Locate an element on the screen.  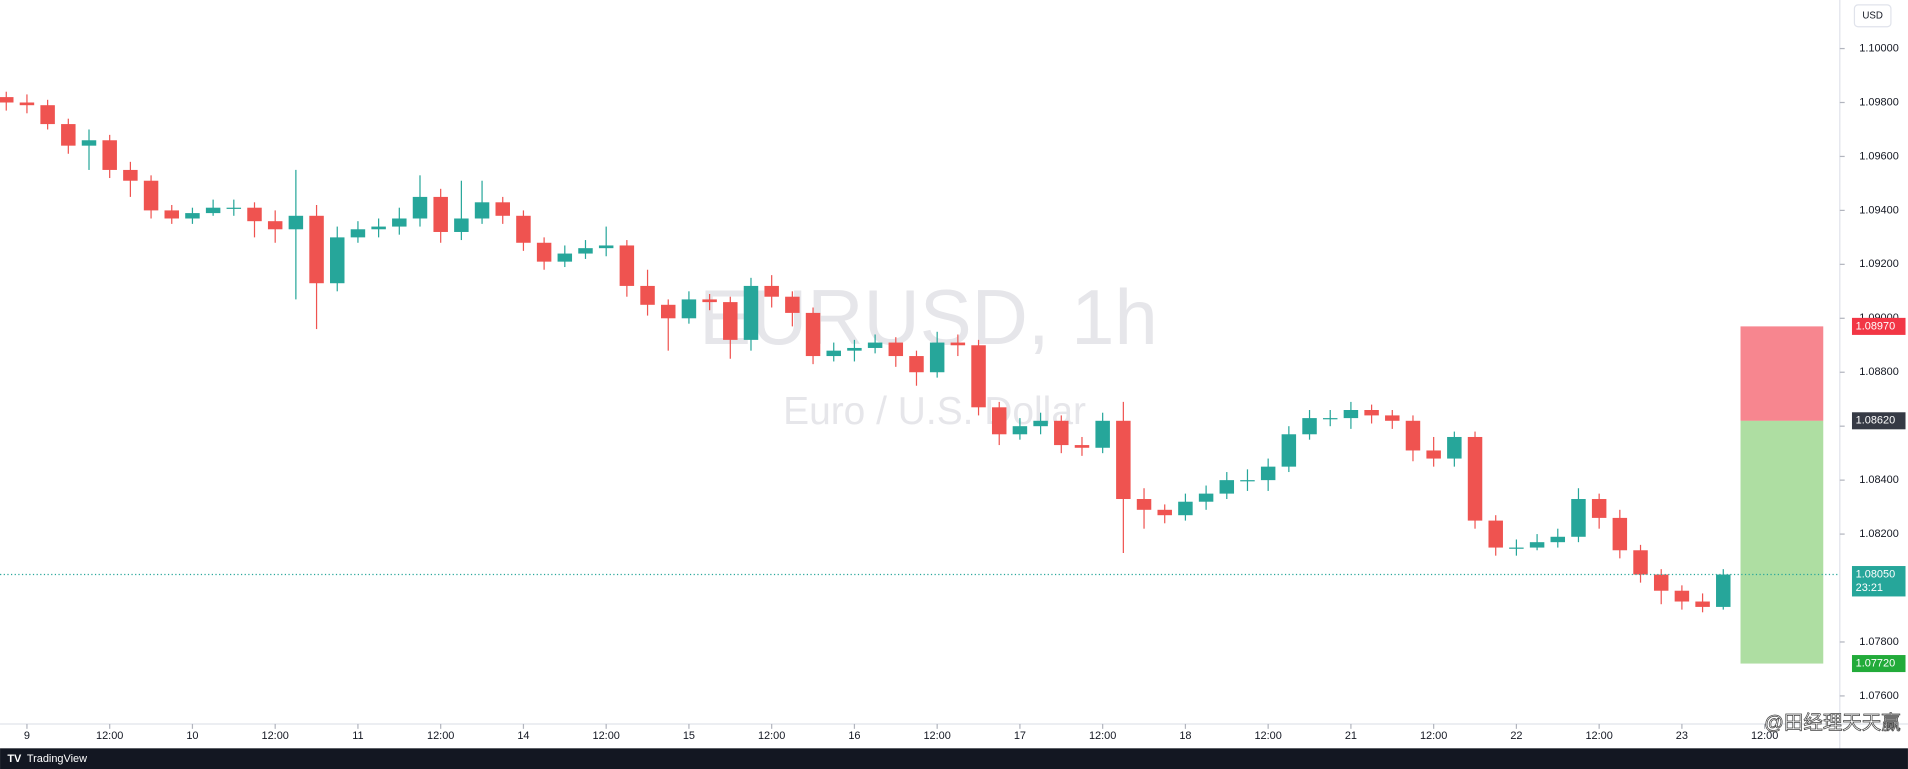
x-tick-label: 21 is located at coordinates (1351, 736).